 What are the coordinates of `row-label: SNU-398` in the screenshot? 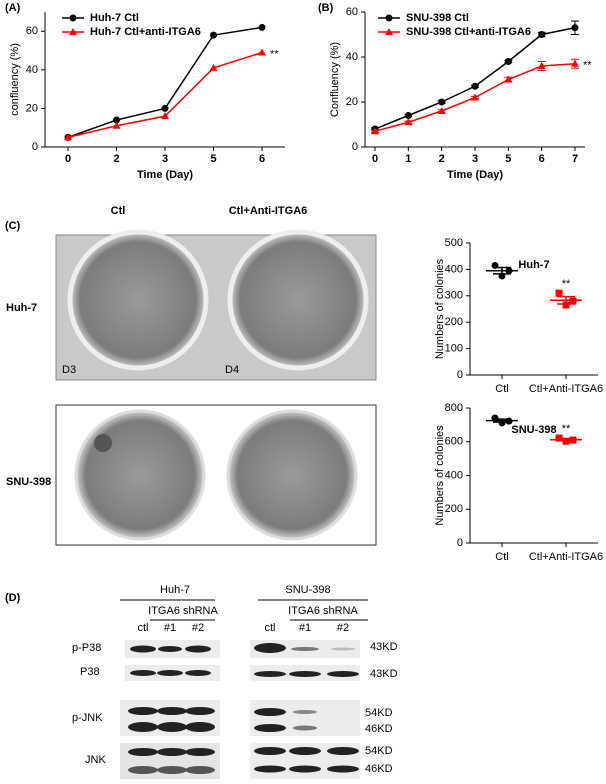 It's located at (28, 482).